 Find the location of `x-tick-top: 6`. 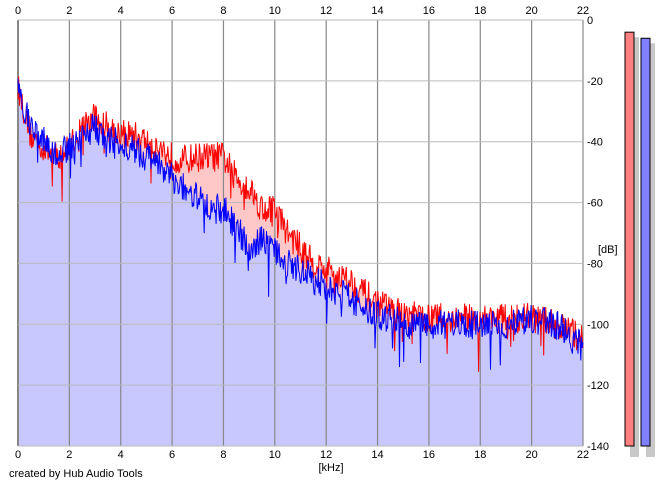

x-tick-top: 6 is located at coordinates (172, 11).